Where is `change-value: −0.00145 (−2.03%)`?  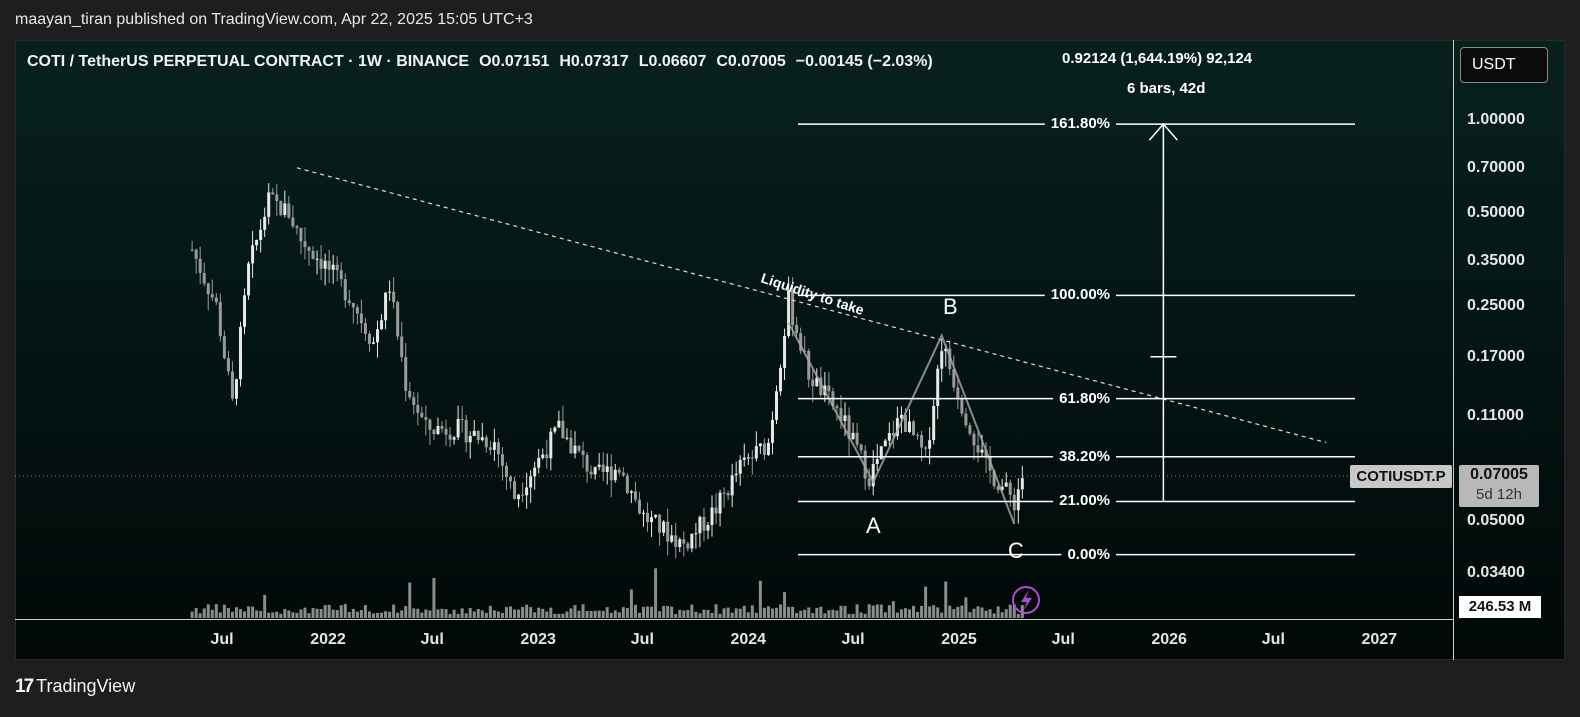 change-value: −0.00145 (−2.03%) is located at coordinates (864, 61).